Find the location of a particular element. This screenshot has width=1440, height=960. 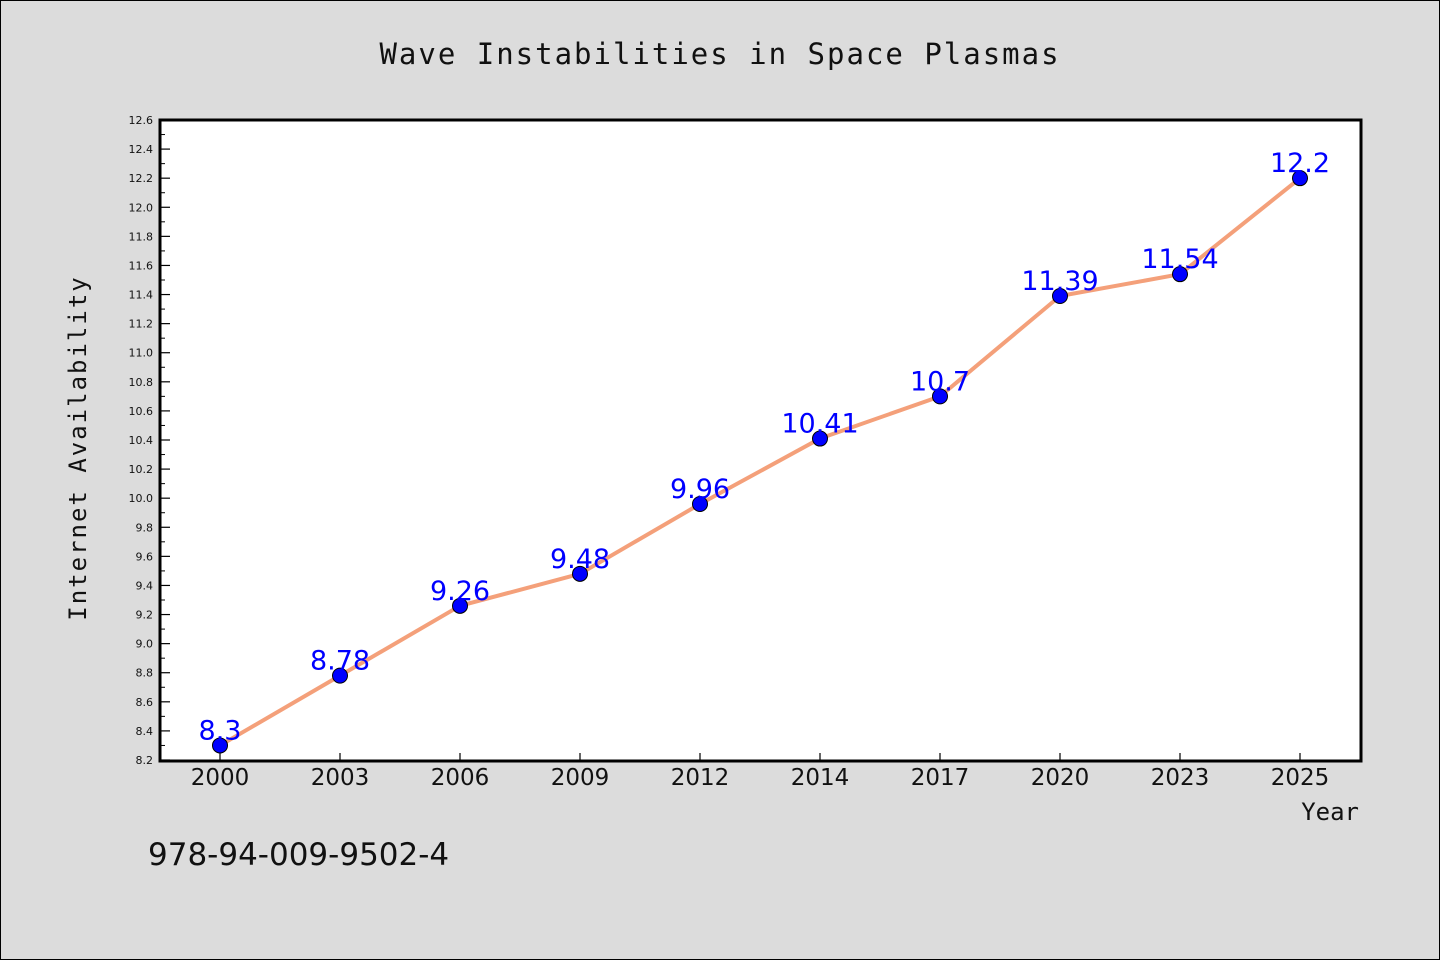

y-tick-label: 12.2 is located at coordinates (141, 178).